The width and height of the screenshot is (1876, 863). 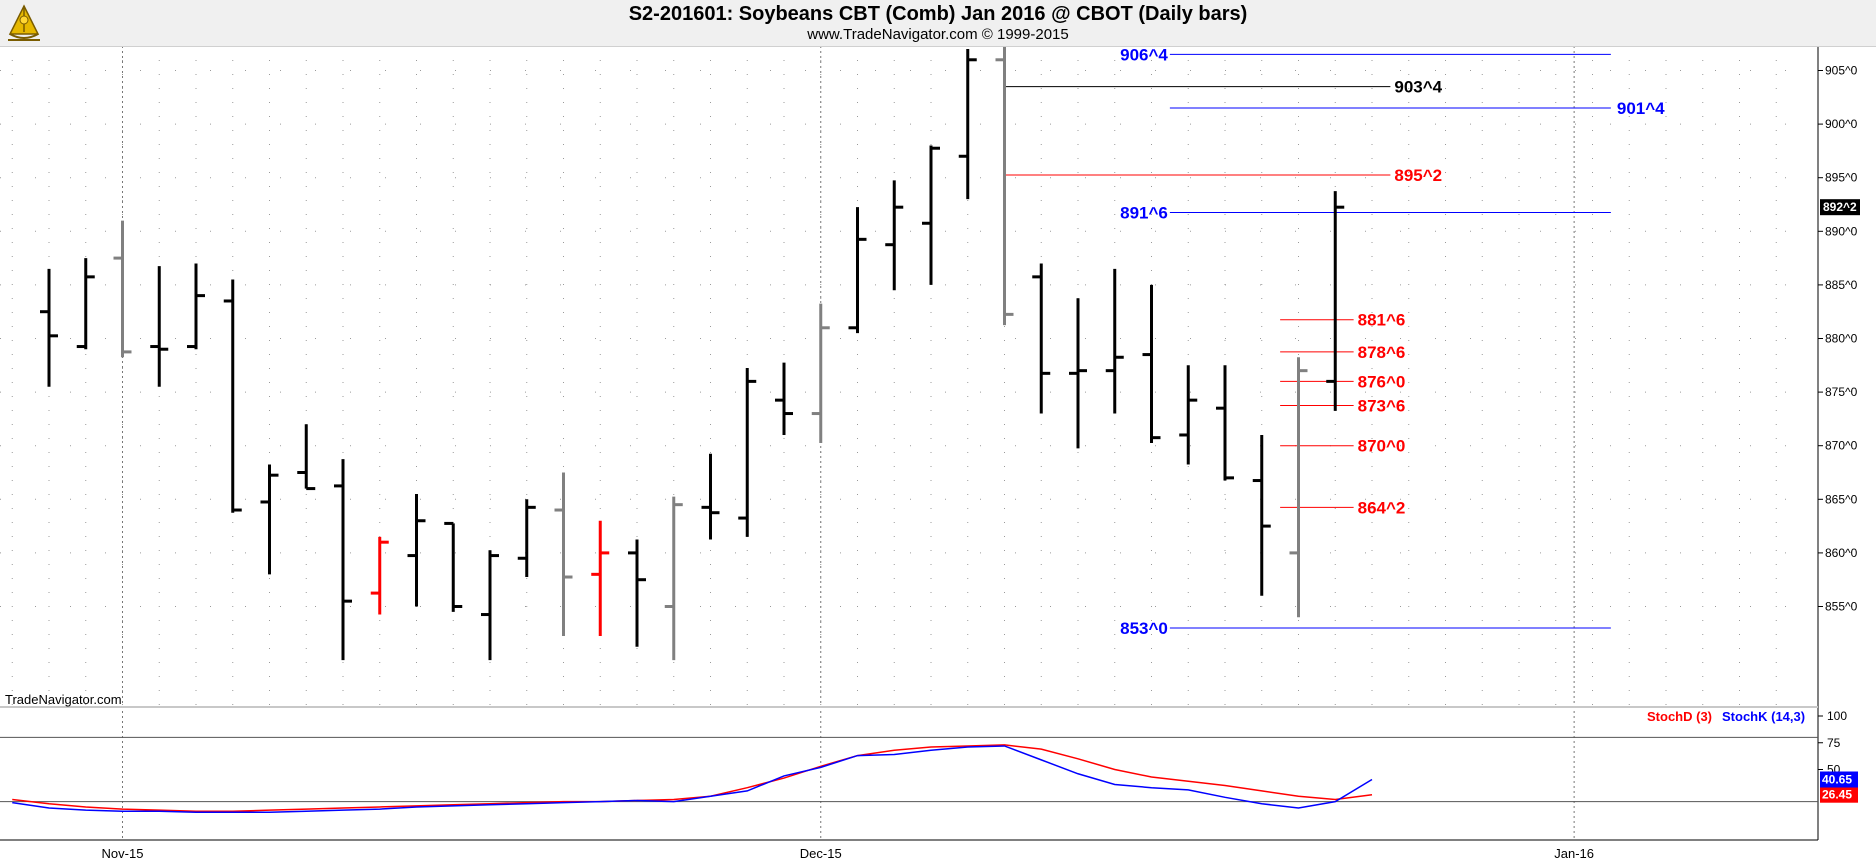 What do you see at coordinates (1841, 124) in the screenshot?
I see `y-tick-label: 900^0` at bounding box center [1841, 124].